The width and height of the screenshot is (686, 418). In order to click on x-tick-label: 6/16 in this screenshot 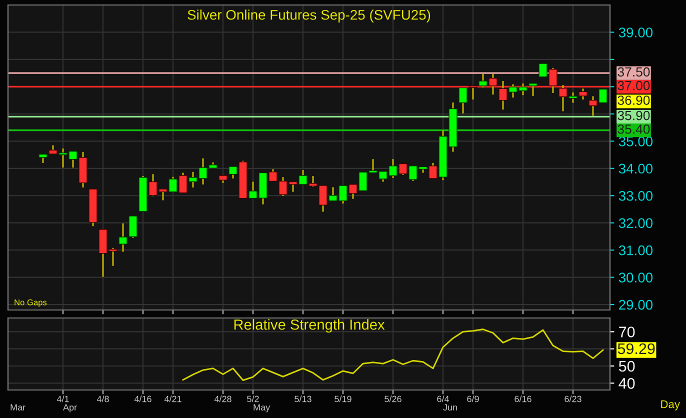, I will do `click(523, 399)`.